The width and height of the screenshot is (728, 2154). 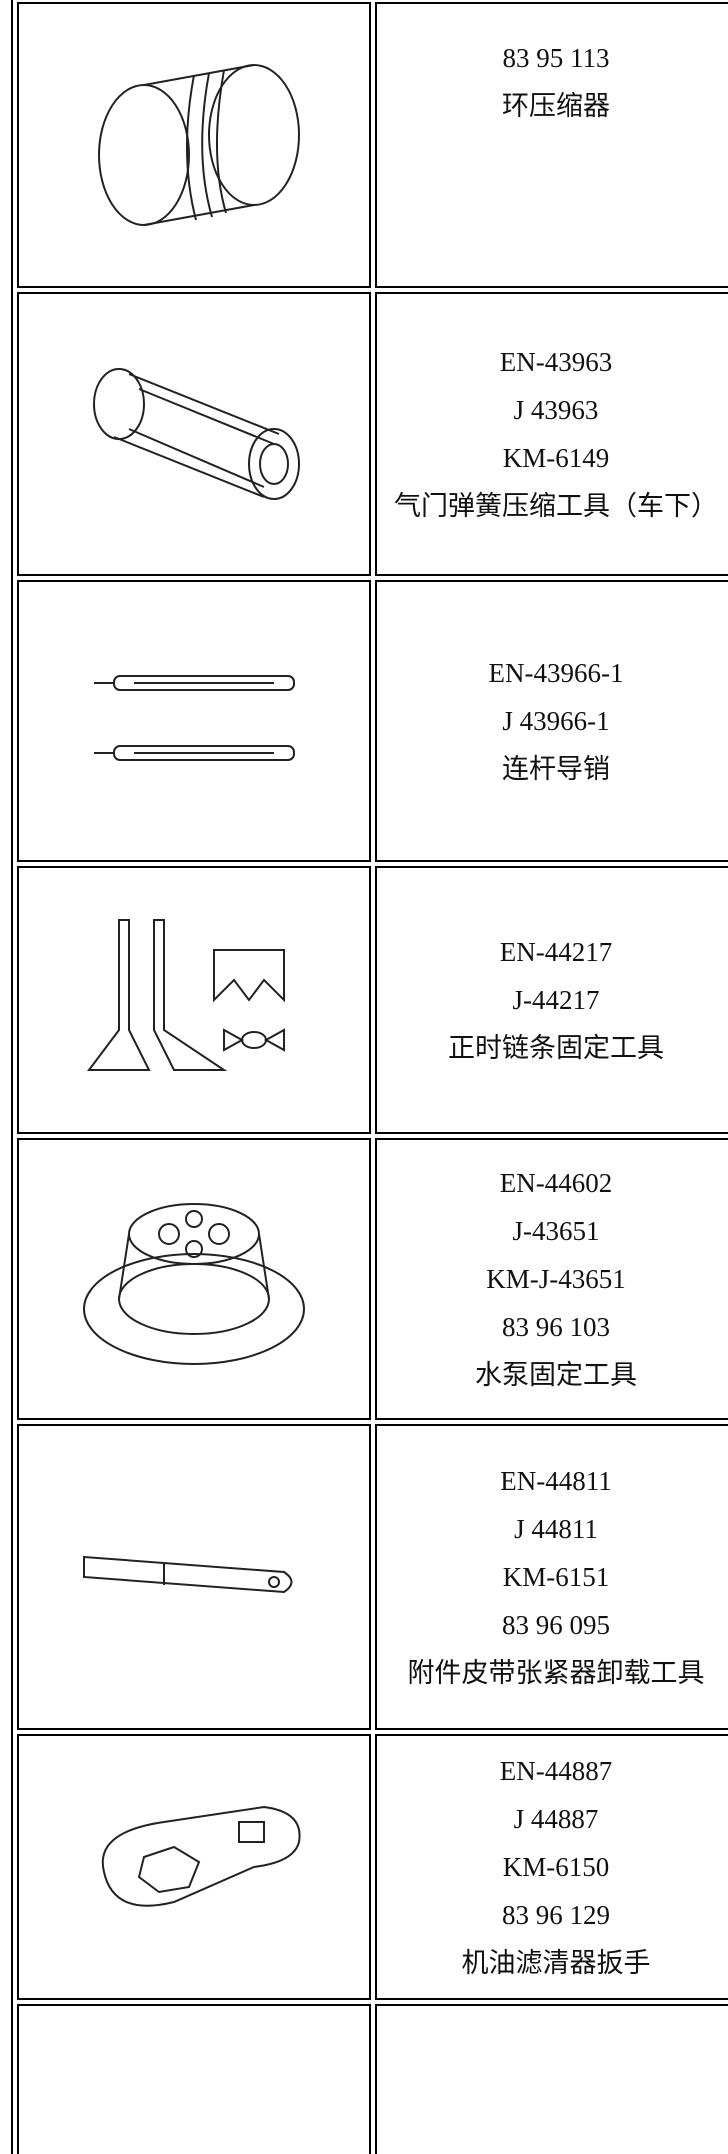 I want to click on tool-text: EN-43963, so click(x=556, y=362).